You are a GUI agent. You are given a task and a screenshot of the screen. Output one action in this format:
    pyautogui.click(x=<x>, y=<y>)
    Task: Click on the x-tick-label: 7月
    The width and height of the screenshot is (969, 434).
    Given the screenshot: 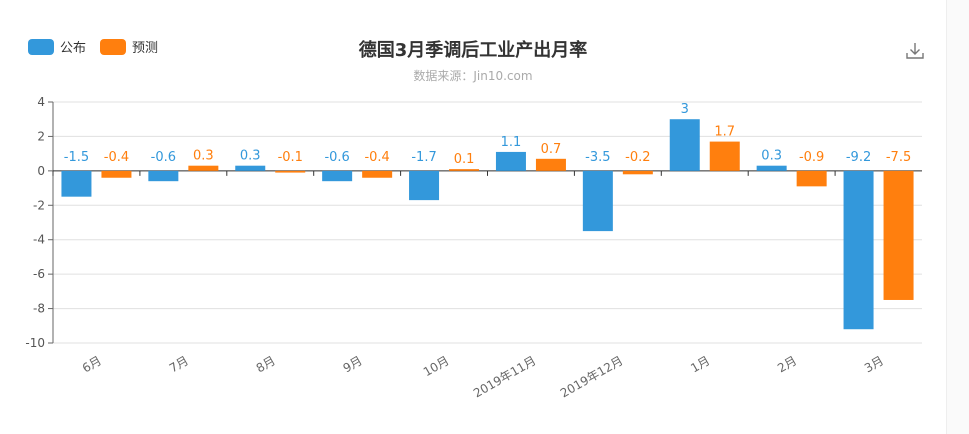 What is the action you would take?
    pyautogui.click(x=179, y=364)
    